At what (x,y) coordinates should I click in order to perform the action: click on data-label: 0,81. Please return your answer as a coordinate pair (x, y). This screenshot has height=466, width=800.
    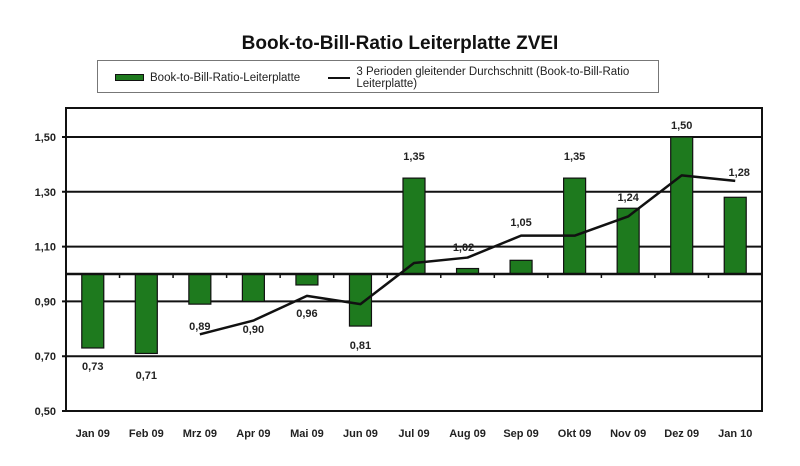
    Looking at the image, I should click on (360, 346).